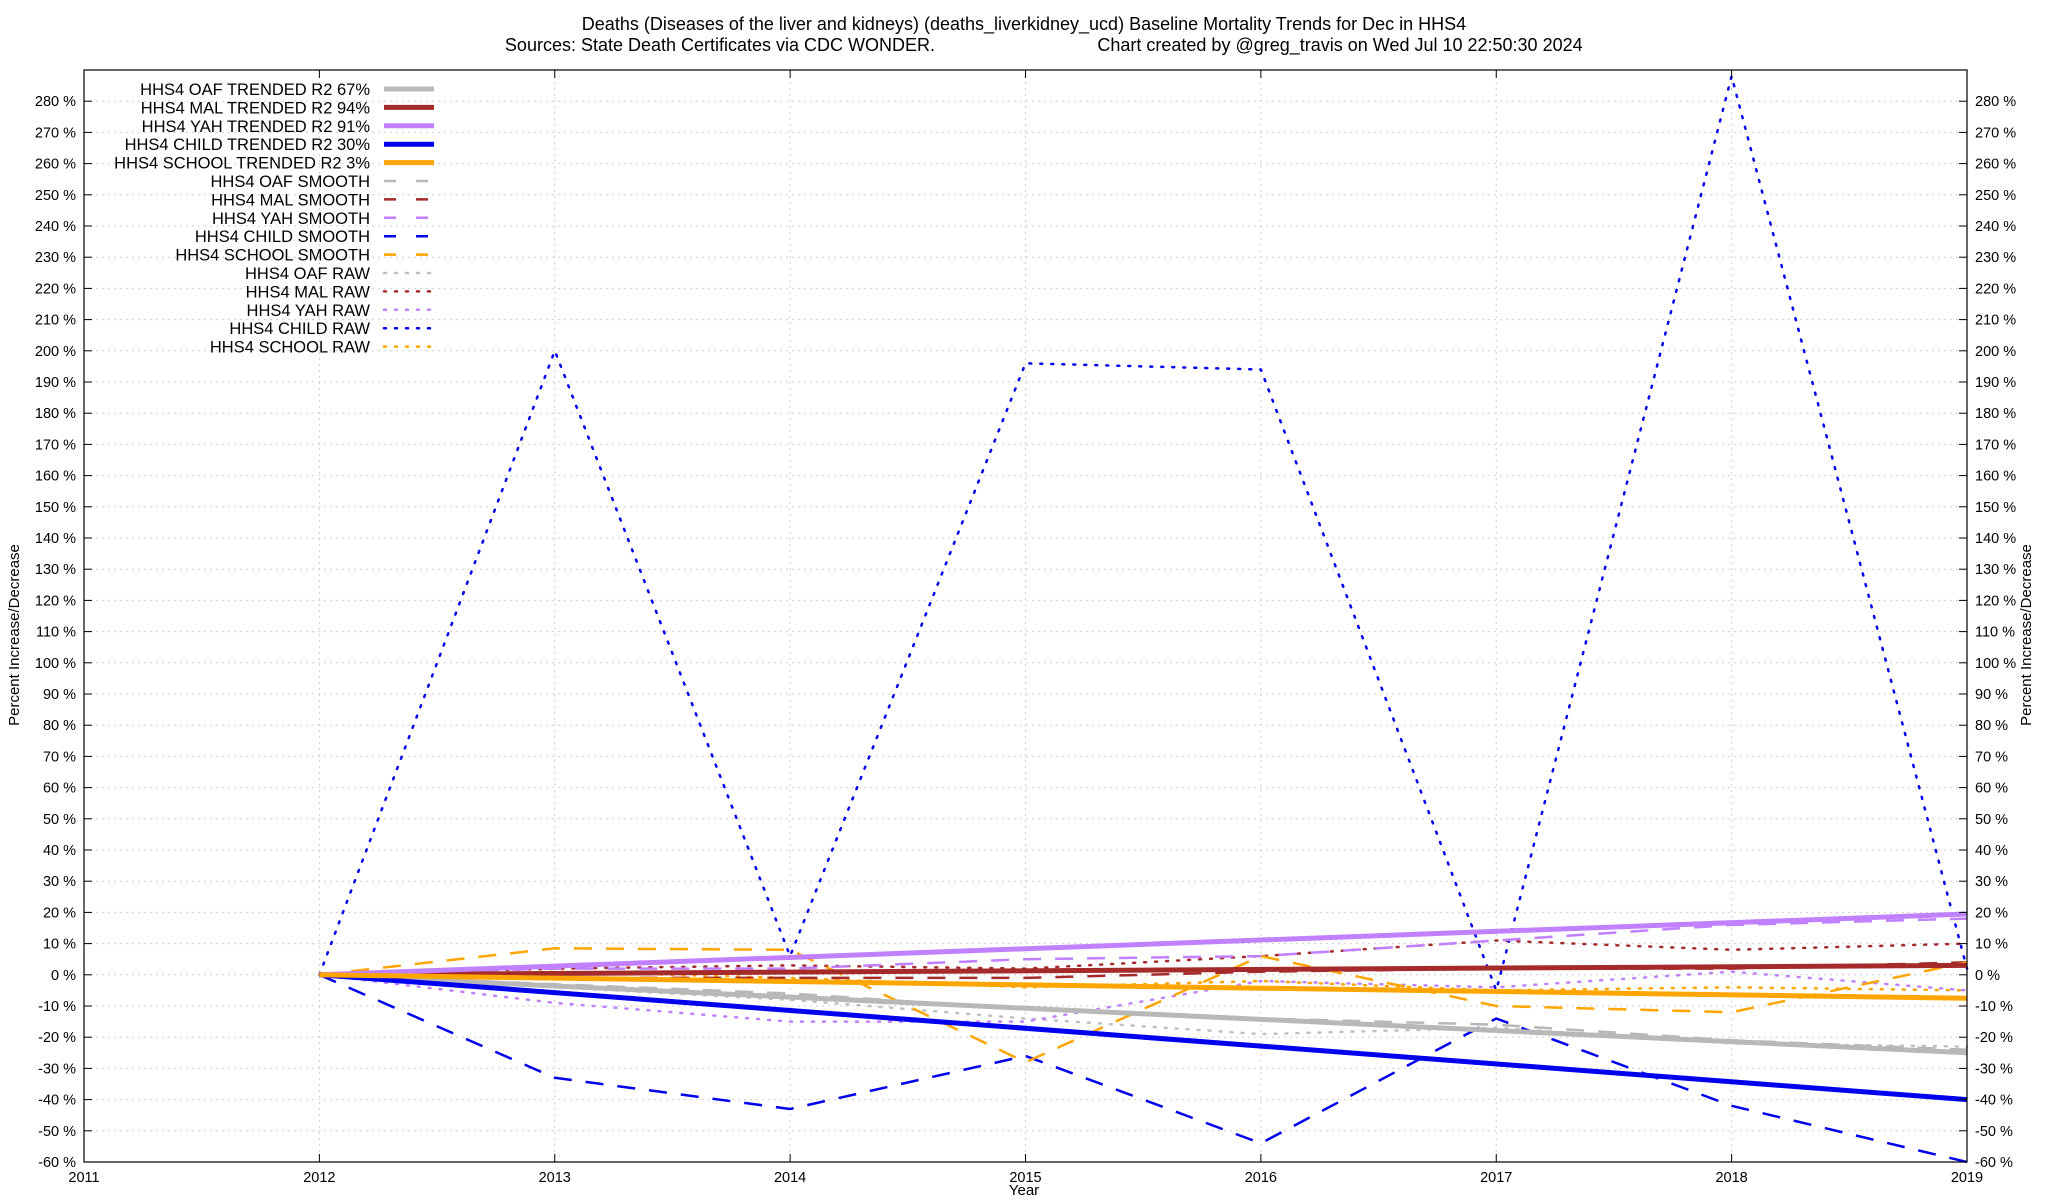 The width and height of the screenshot is (2048, 1200). I want to click on y-tick-label-right: 130 %, so click(1995, 570).